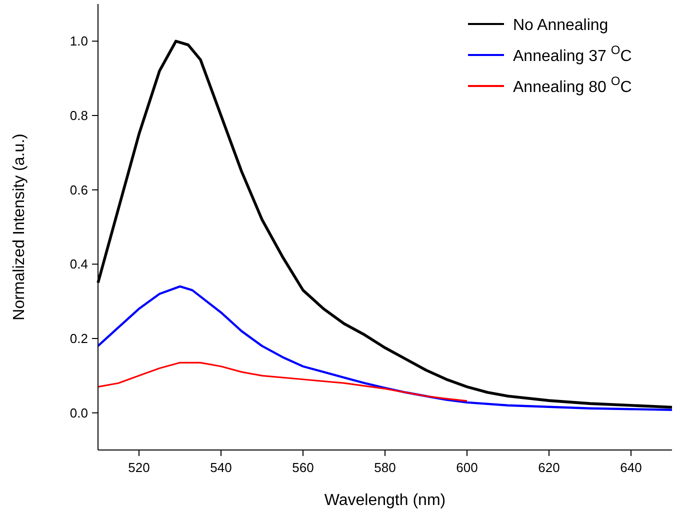 This screenshot has width=673, height=513. Describe the element at coordinates (385, 500) in the screenshot. I see `x-axis-title: Wavelength (nm)` at that location.